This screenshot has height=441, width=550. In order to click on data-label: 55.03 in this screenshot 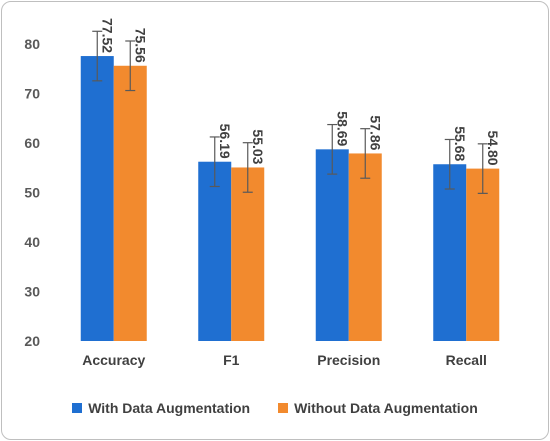, I will do `click(258, 146)`.